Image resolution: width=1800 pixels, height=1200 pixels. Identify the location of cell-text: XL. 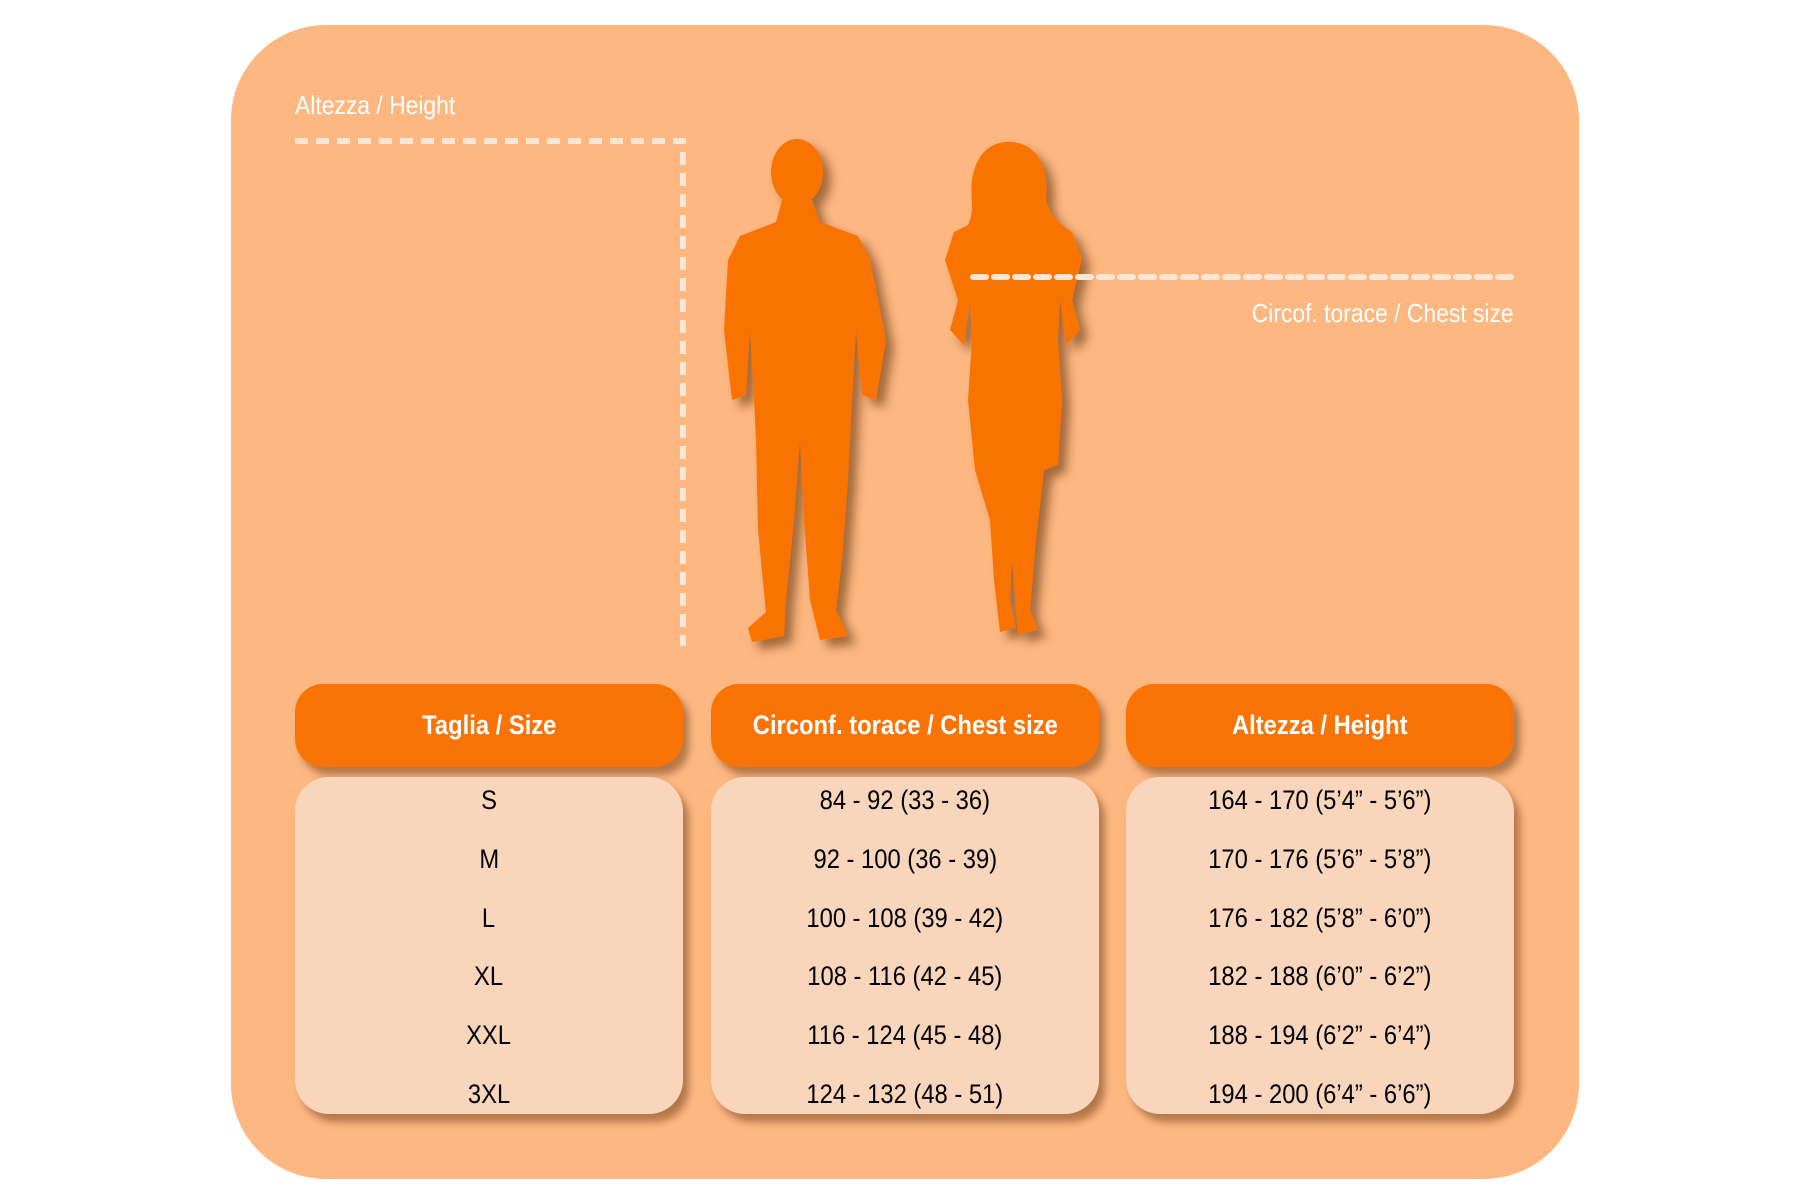
(489, 976).